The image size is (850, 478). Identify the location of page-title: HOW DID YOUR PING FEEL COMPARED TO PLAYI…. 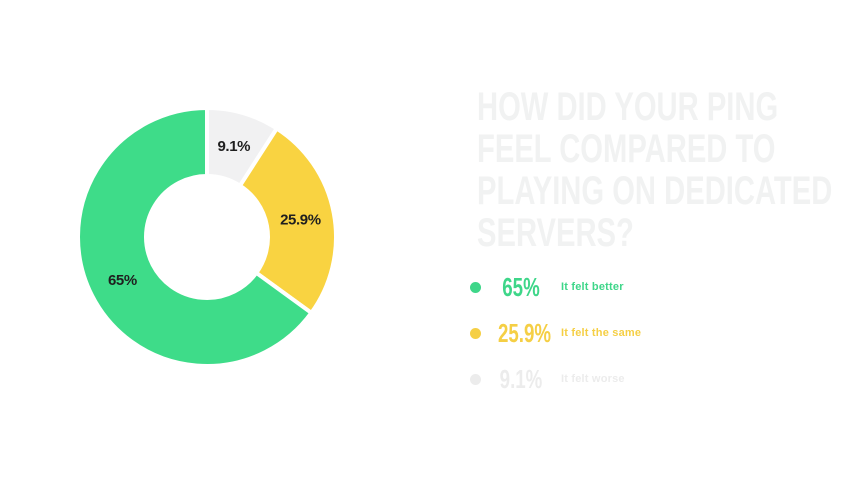
(654, 170).